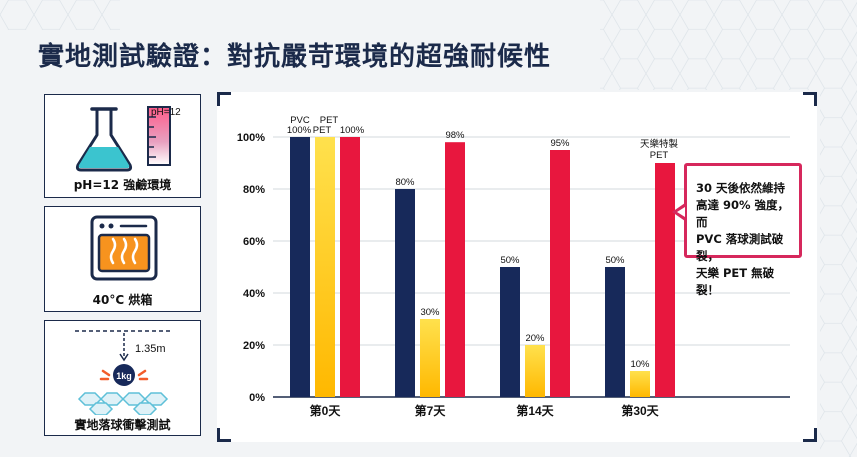 This screenshot has height=457, width=857. I want to click on callout-line: 天樂 PET 無破裂！, so click(735, 281).